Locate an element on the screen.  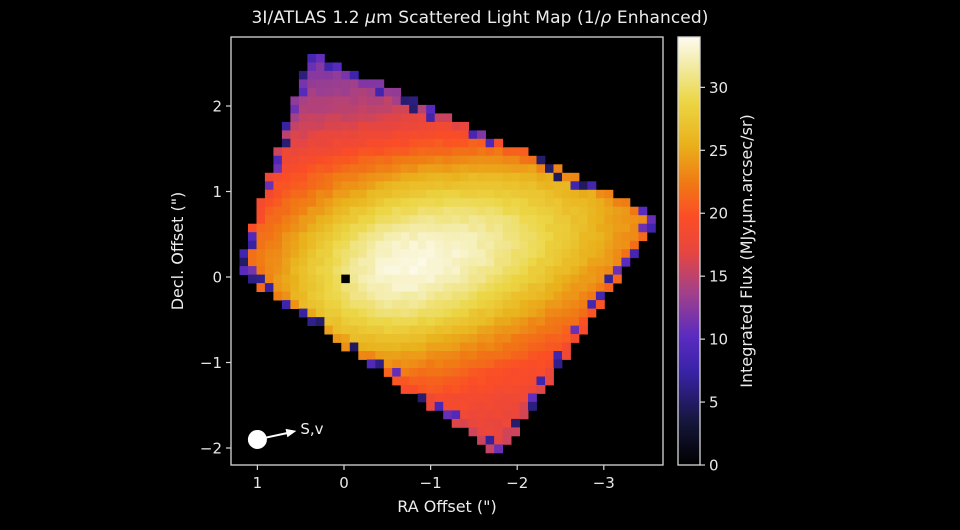
x-tick-label: −3 is located at coordinates (604, 483).